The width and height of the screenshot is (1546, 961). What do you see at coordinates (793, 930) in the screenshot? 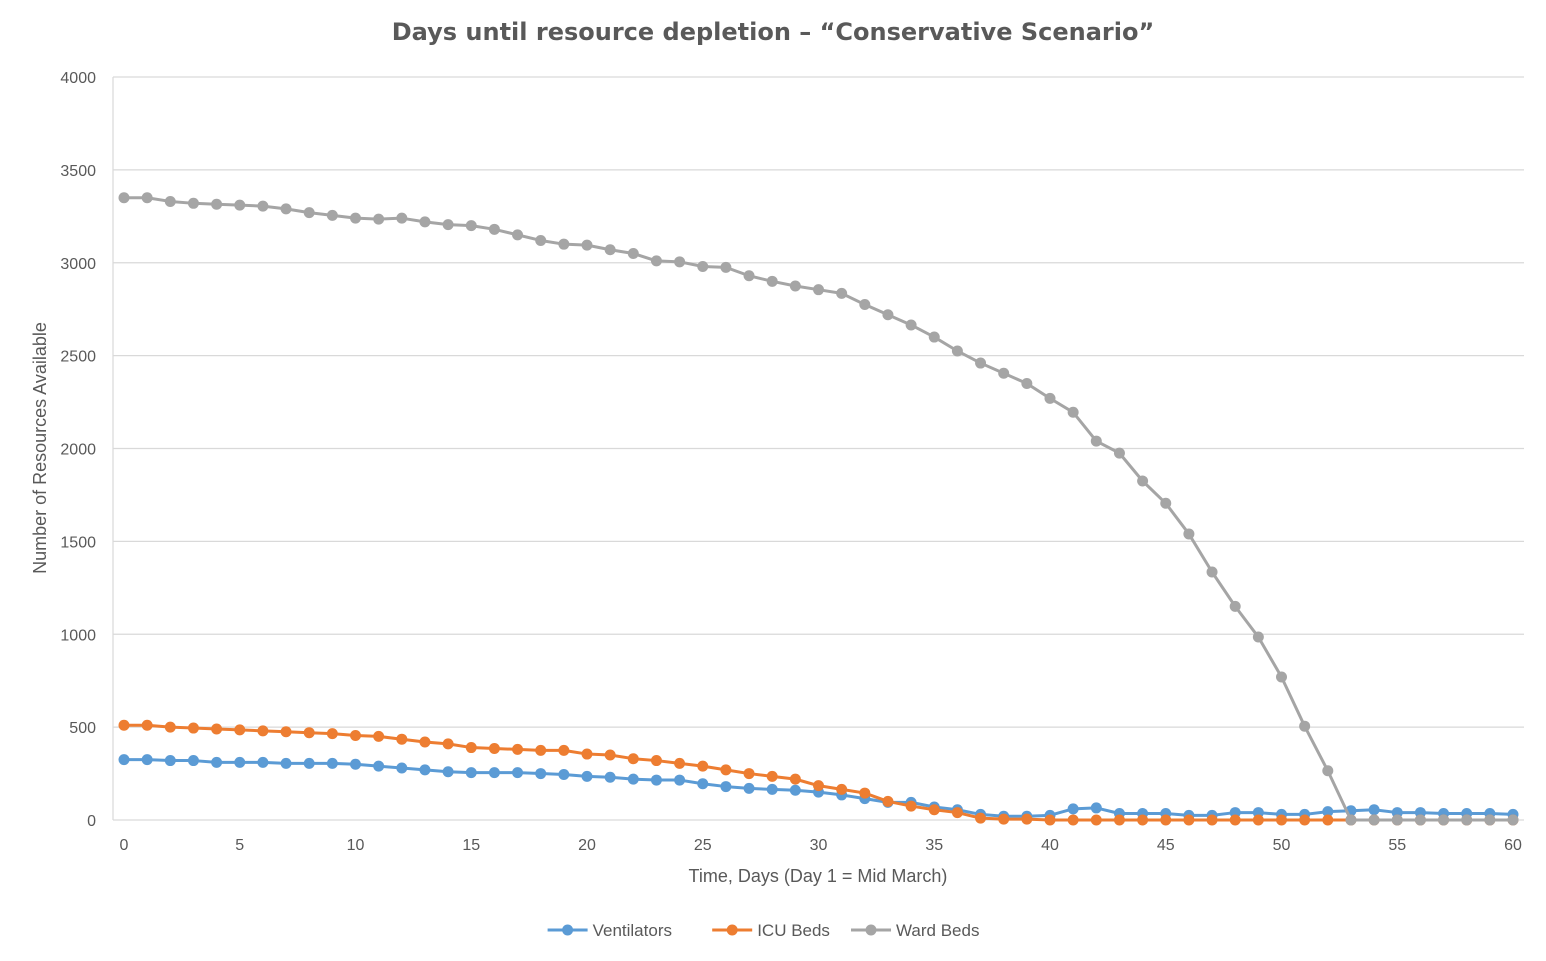
I see `legend-label-icu-beds: ICU Beds` at bounding box center [793, 930].